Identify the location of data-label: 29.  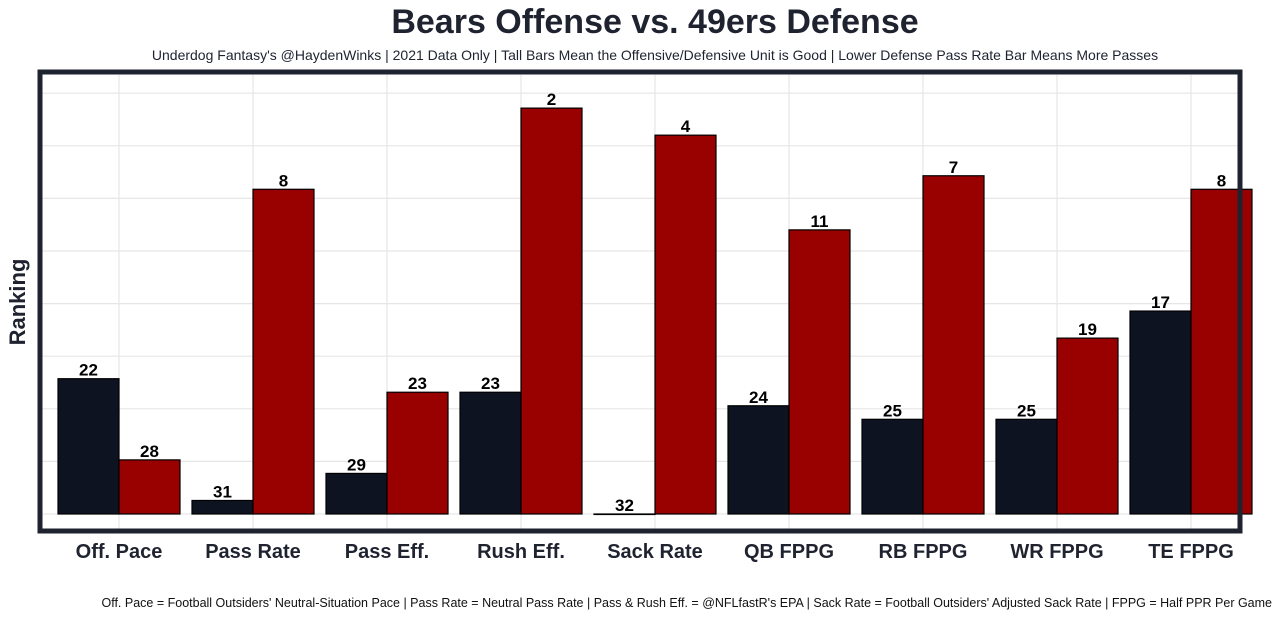
(356, 464).